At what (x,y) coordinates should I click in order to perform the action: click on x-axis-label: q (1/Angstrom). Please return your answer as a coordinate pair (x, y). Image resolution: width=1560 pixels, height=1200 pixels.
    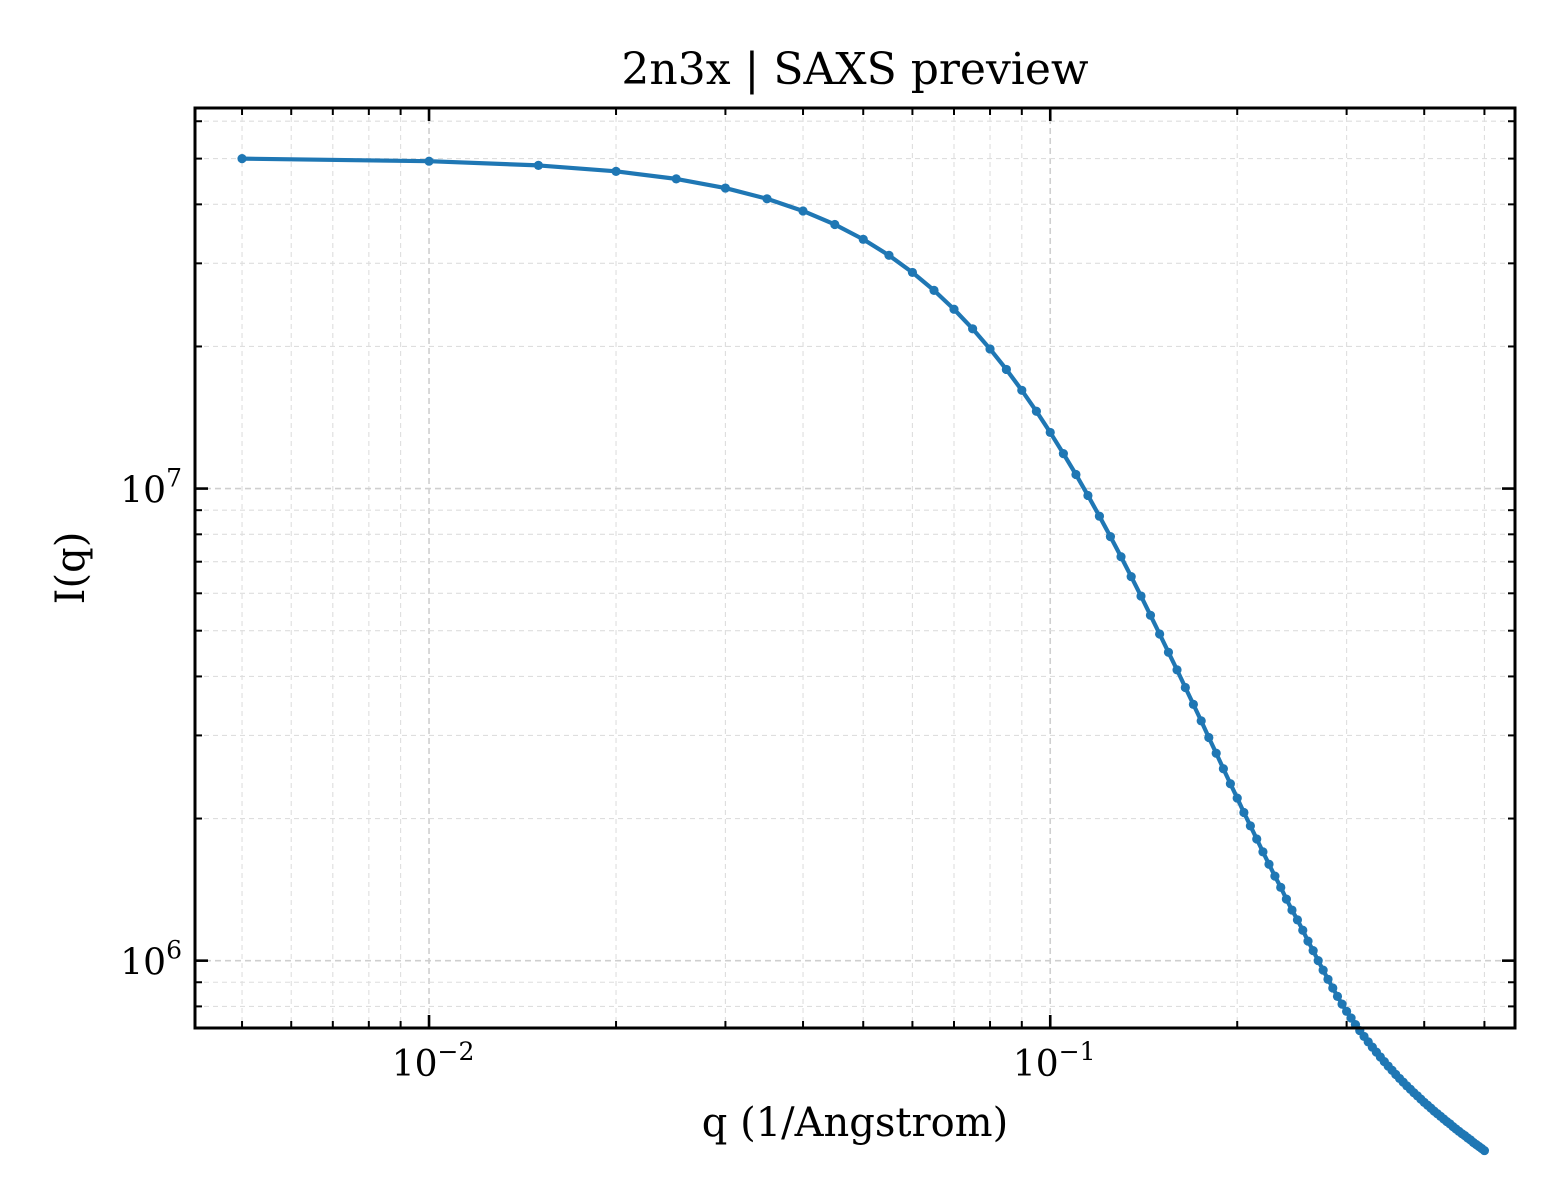
    Looking at the image, I should click on (855, 1123).